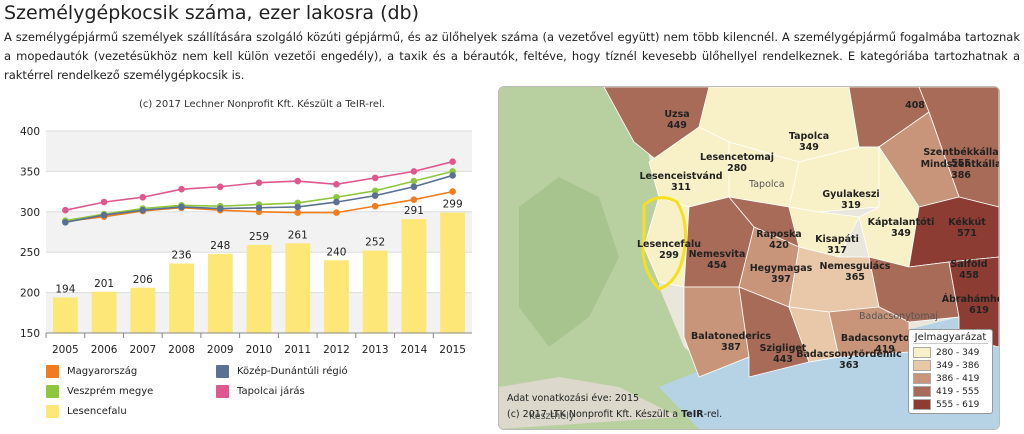 This screenshot has width=1024, height=434. What do you see at coordinates (676, 114) in the screenshot?
I see `region-name-label: Uzsa` at bounding box center [676, 114].